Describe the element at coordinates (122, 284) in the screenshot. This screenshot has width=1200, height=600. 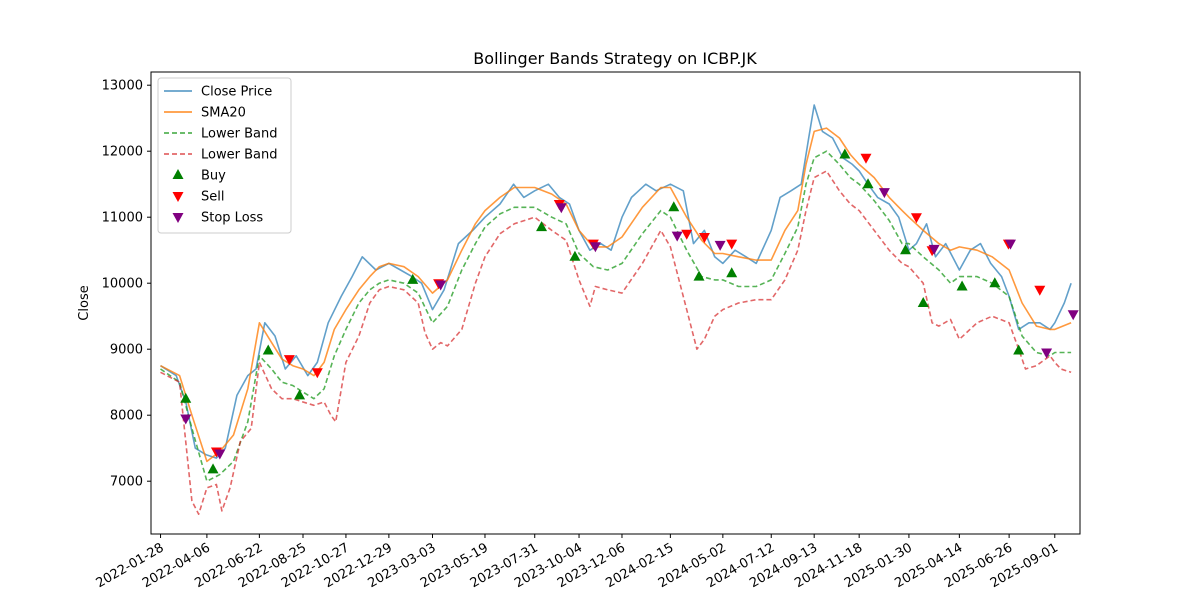
I see `y-tick-label: 10000` at that location.